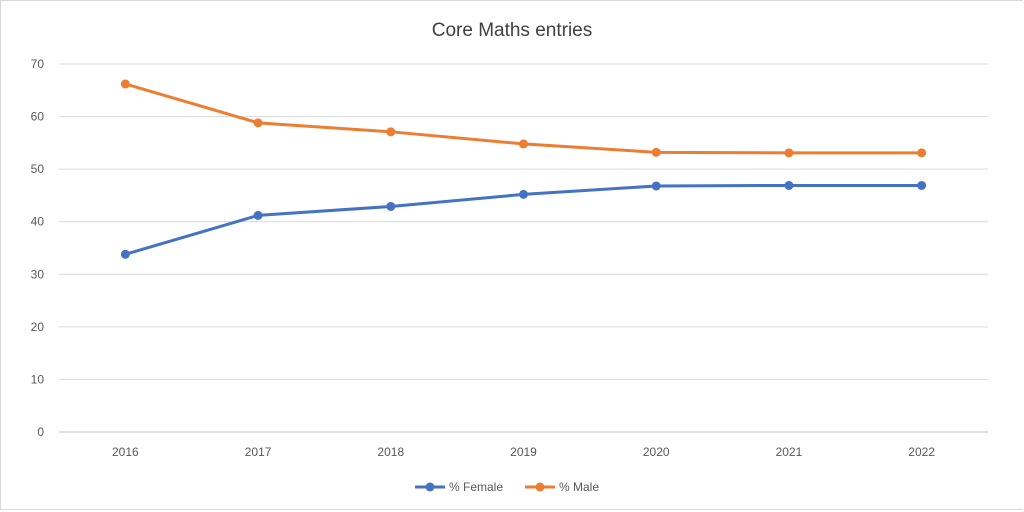  I want to click on x-tick-label: 2022, so click(921, 452).